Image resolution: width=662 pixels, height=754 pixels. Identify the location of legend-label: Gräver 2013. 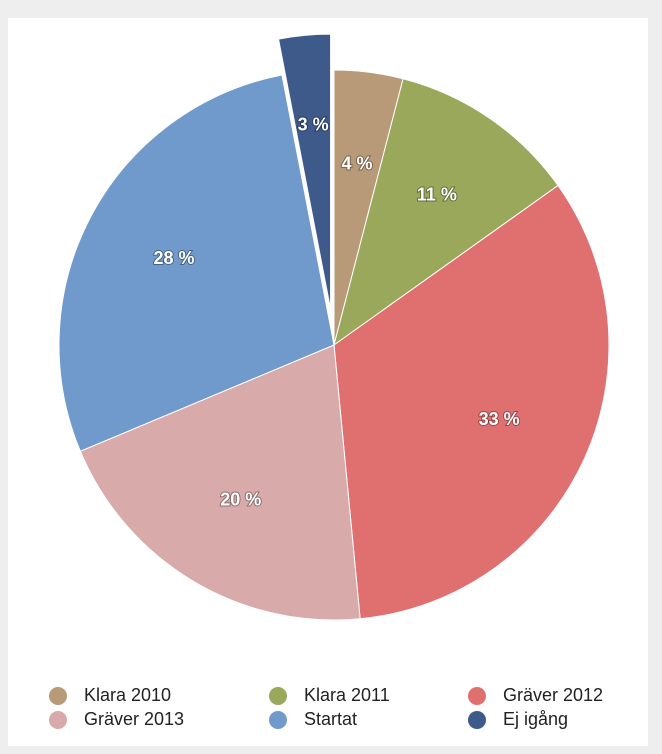
(134, 719).